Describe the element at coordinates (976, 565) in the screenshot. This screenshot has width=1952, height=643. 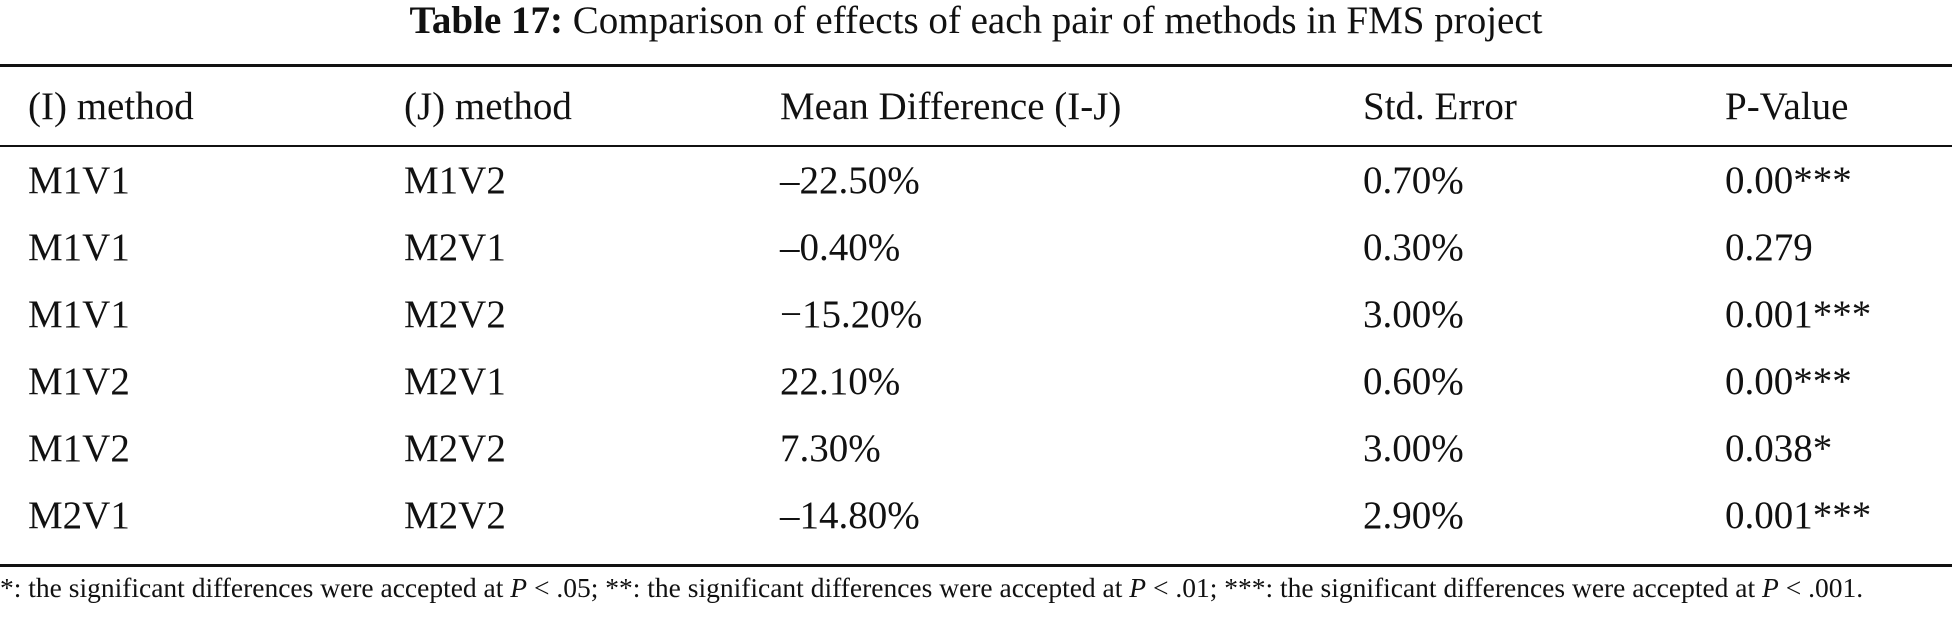
I see `table-bottom-rule` at that location.